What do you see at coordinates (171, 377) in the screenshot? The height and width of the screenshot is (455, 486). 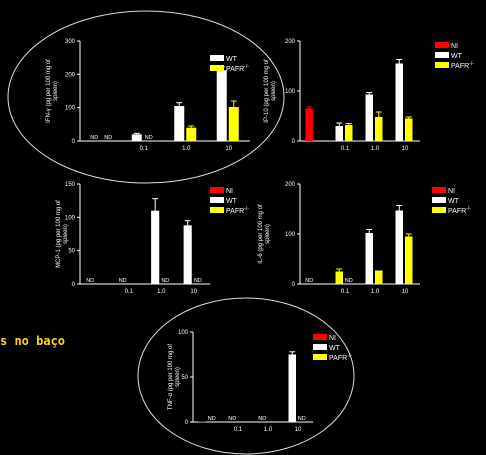 I see `y-axis-label-line: TNF-α (pg per 100 mg of` at bounding box center [171, 377].